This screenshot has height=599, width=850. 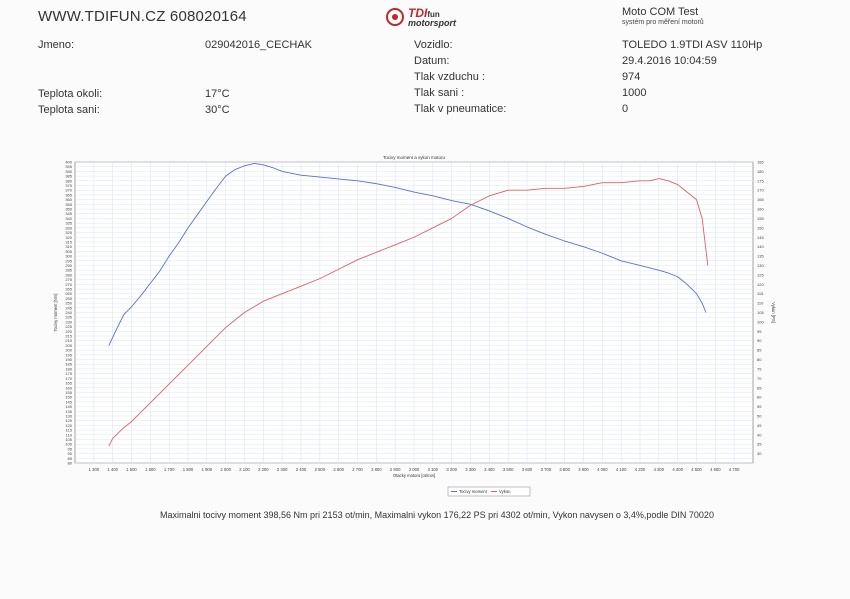 What do you see at coordinates (68, 326) in the screenshot?
I see `y-left-tick-label: 225` at bounding box center [68, 326].